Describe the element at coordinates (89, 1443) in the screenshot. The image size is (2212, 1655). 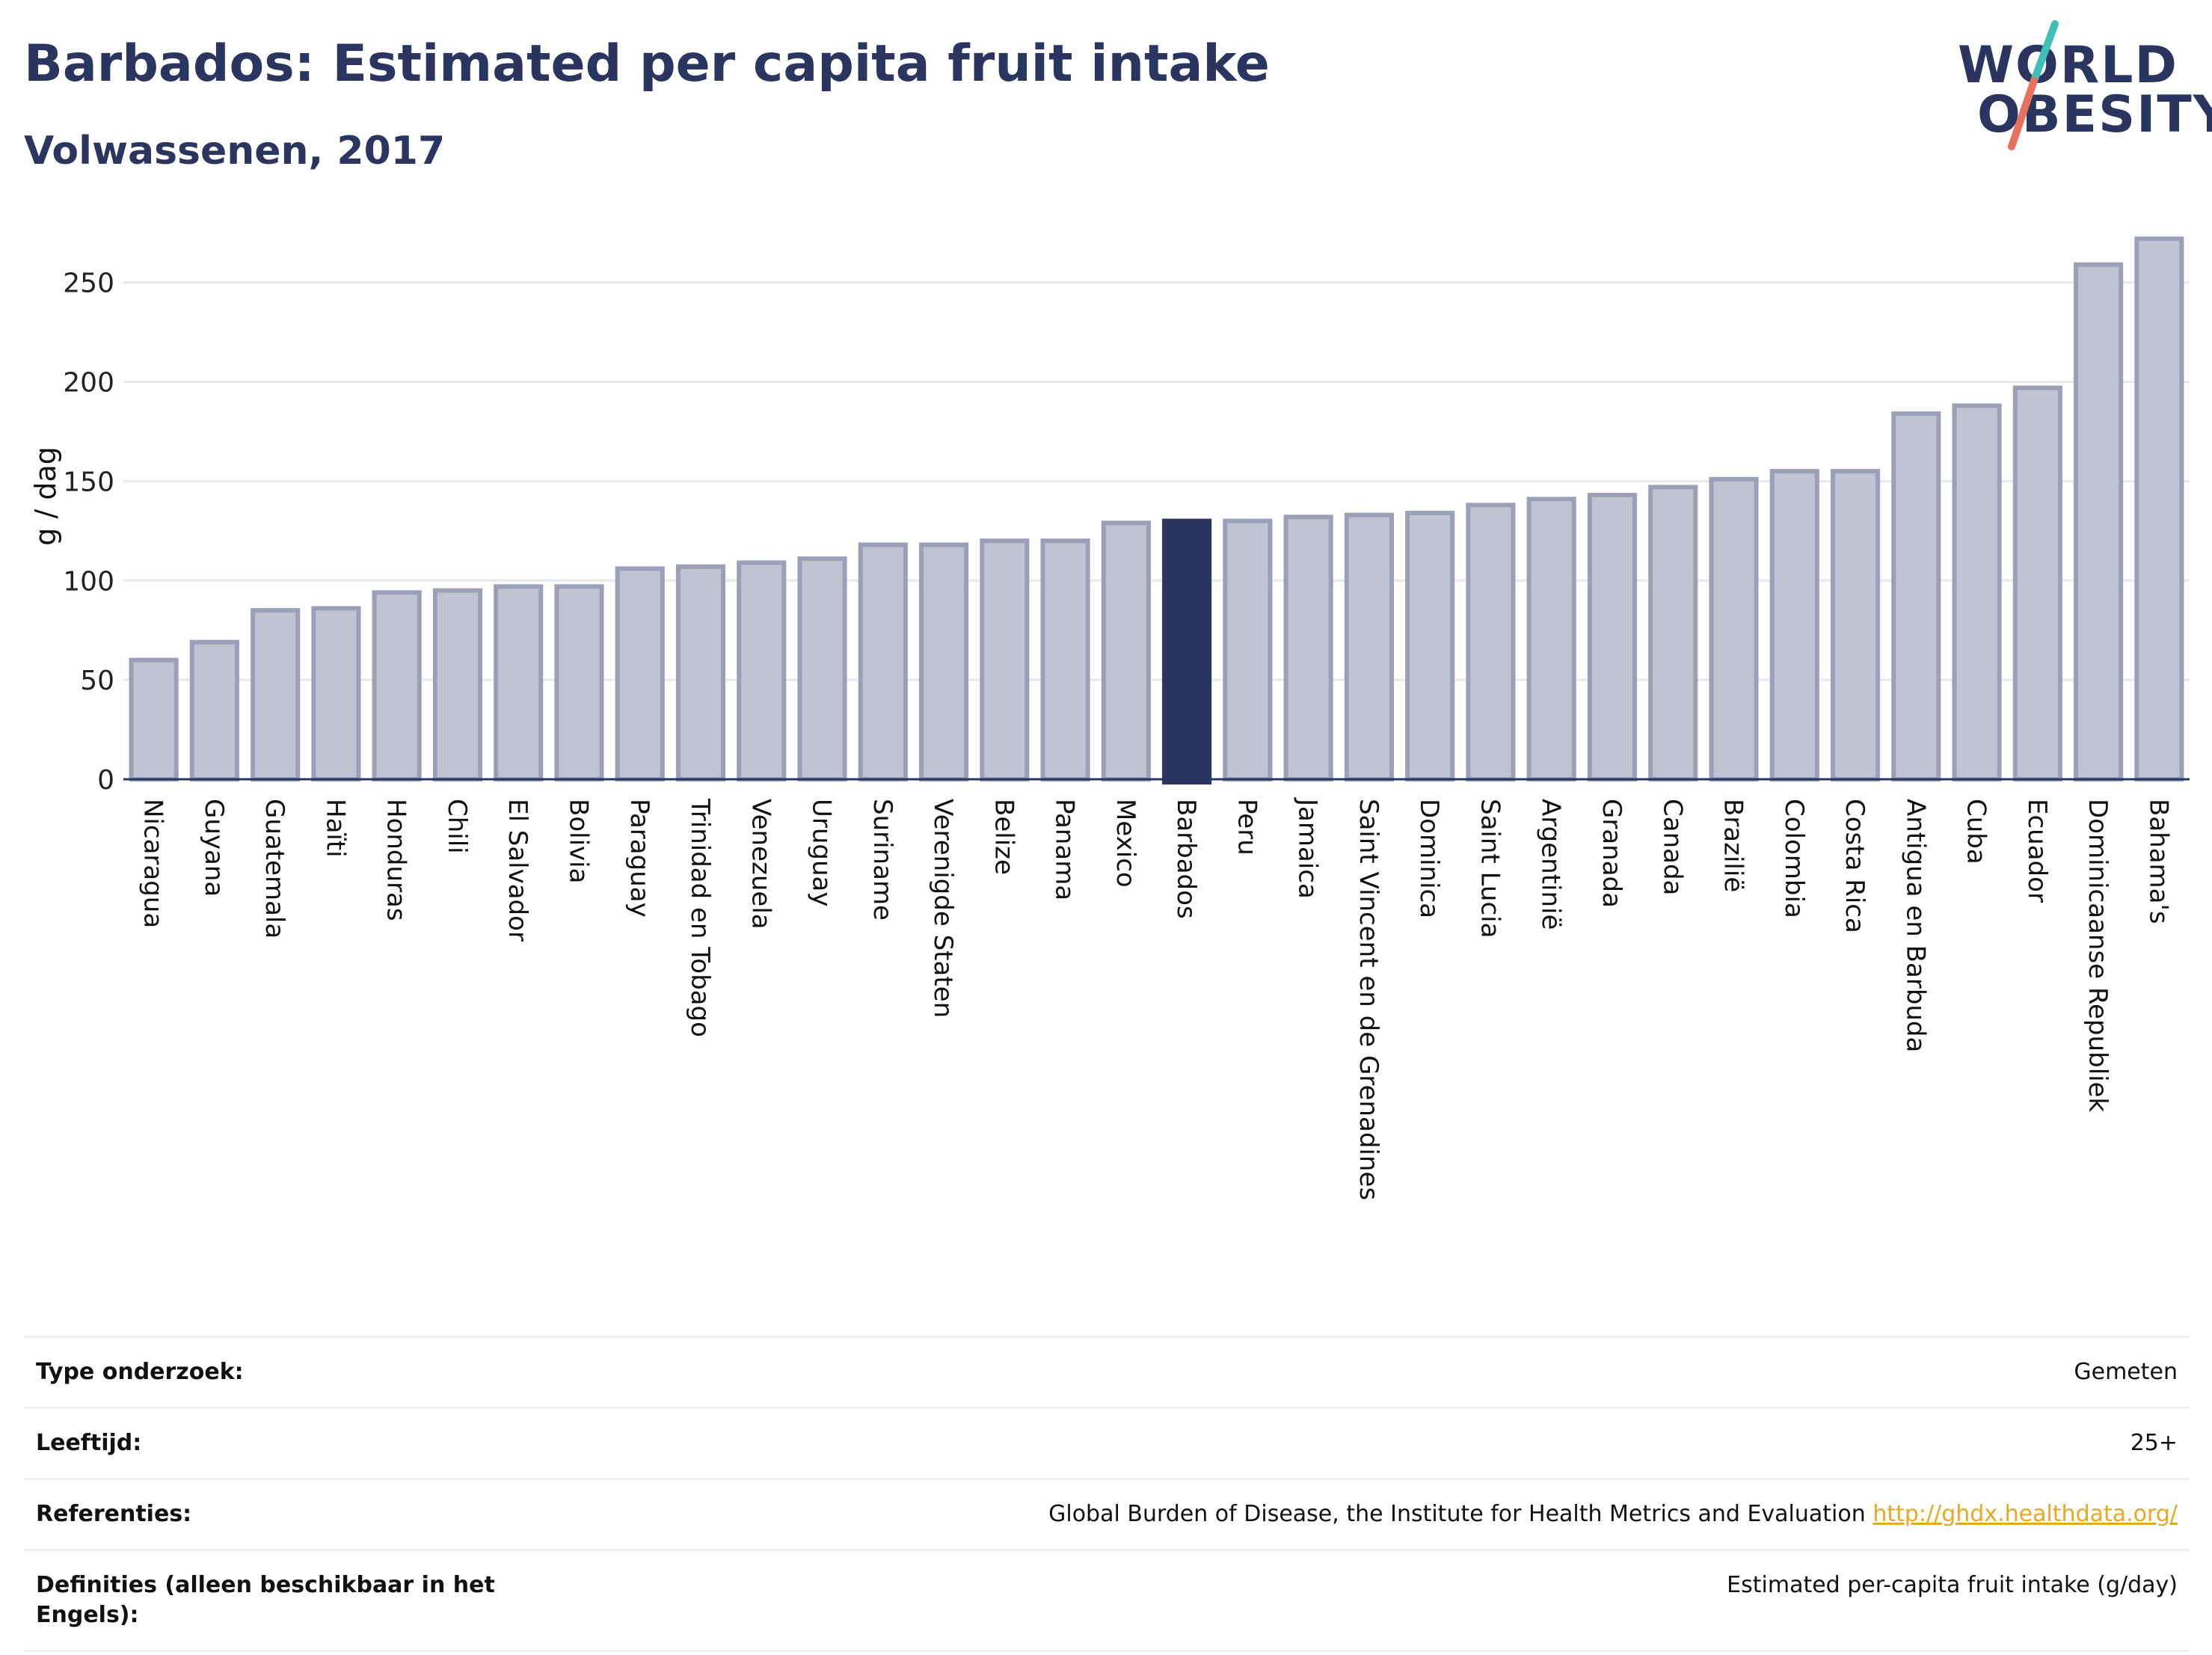
I see `info-key: Leeftijd:` at that location.